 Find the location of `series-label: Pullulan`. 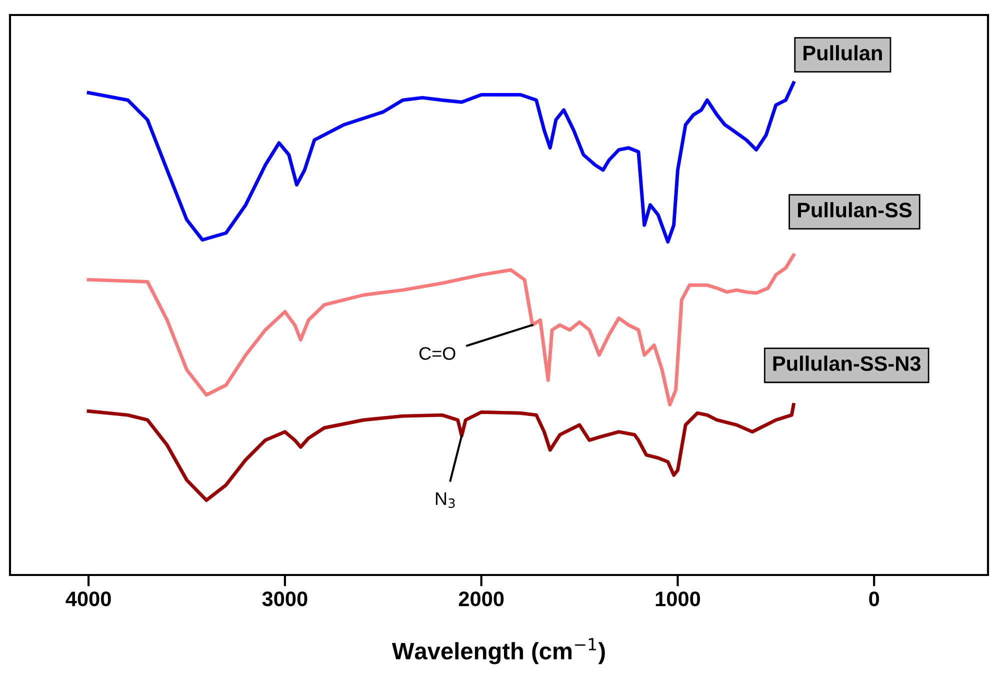

series-label: Pullulan is located at coordinates (843, 52).